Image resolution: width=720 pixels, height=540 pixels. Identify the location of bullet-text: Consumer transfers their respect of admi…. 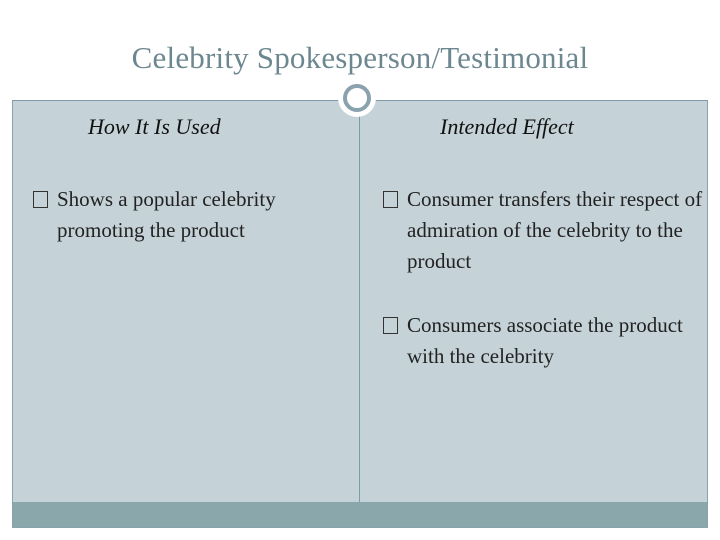
(555, 230).